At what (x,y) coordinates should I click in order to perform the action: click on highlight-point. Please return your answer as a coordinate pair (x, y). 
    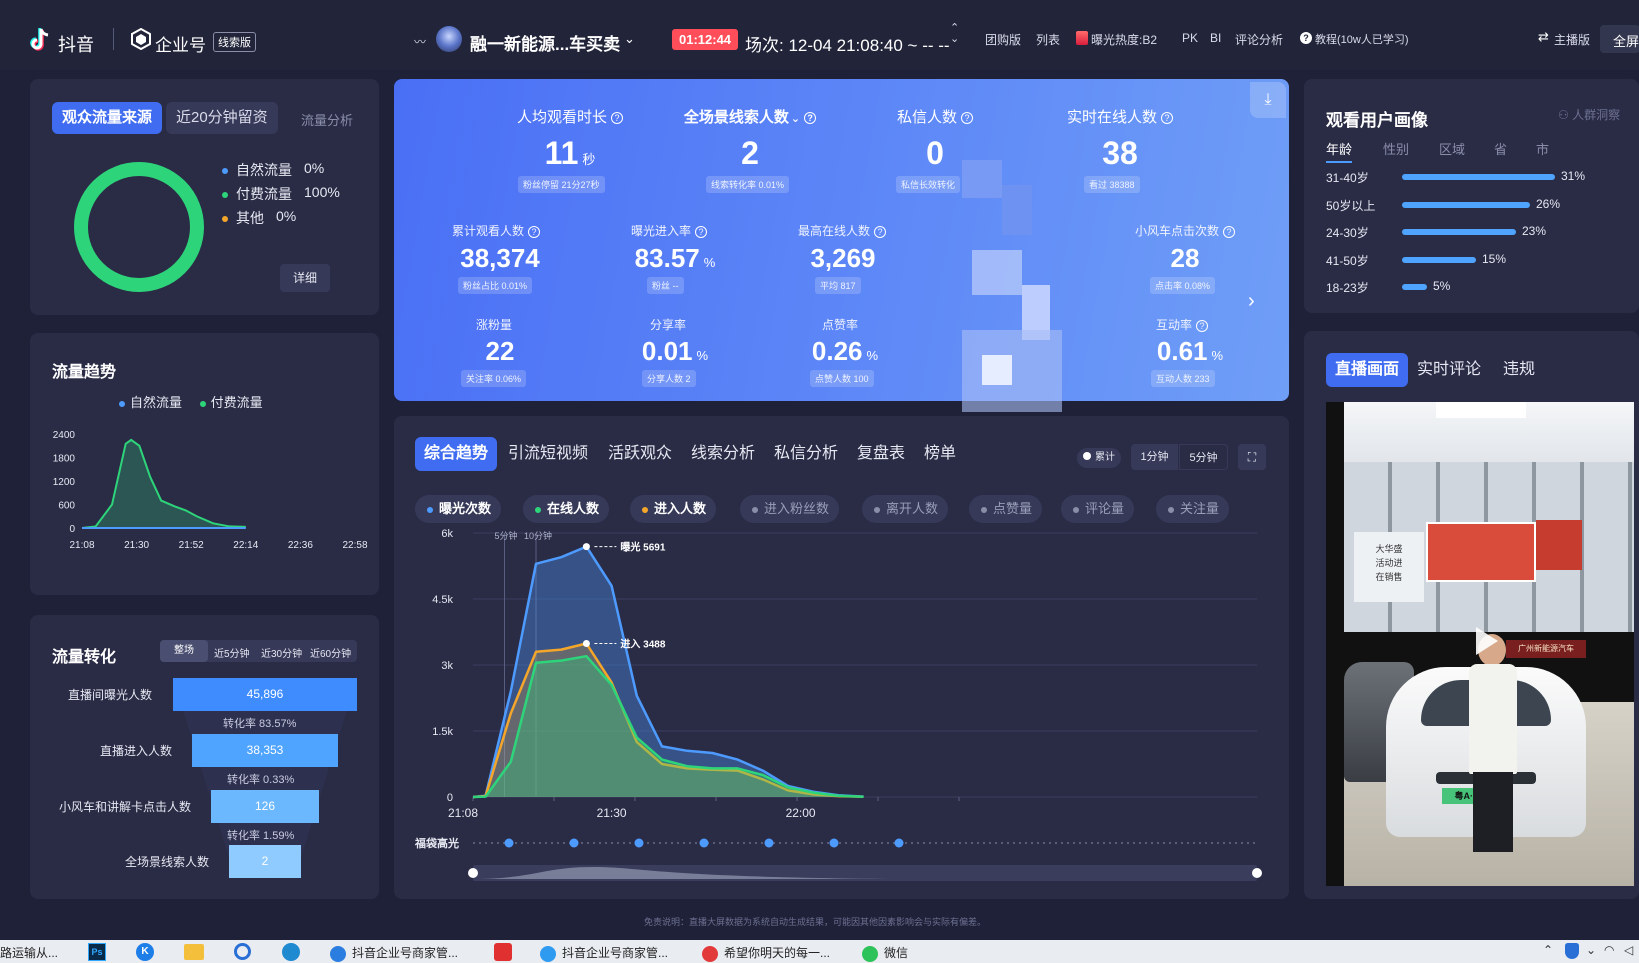
    Looking at the image, I should click on (639, 843).